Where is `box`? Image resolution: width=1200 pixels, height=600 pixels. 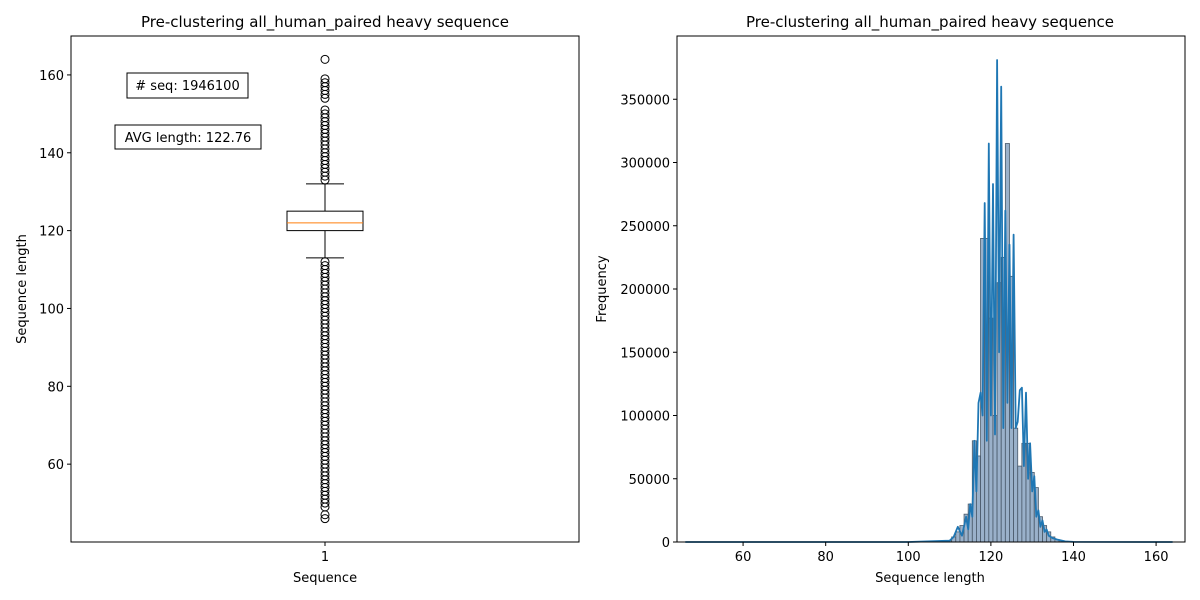 box is located at coordinates (325, 221).